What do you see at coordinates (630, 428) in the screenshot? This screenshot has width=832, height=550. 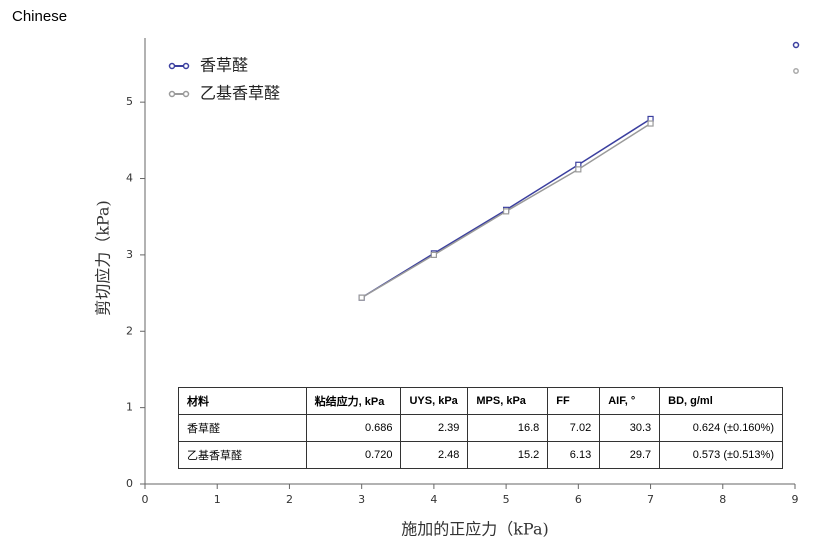 I see `table-cell: 30.3` at bounding box center [630, 428].